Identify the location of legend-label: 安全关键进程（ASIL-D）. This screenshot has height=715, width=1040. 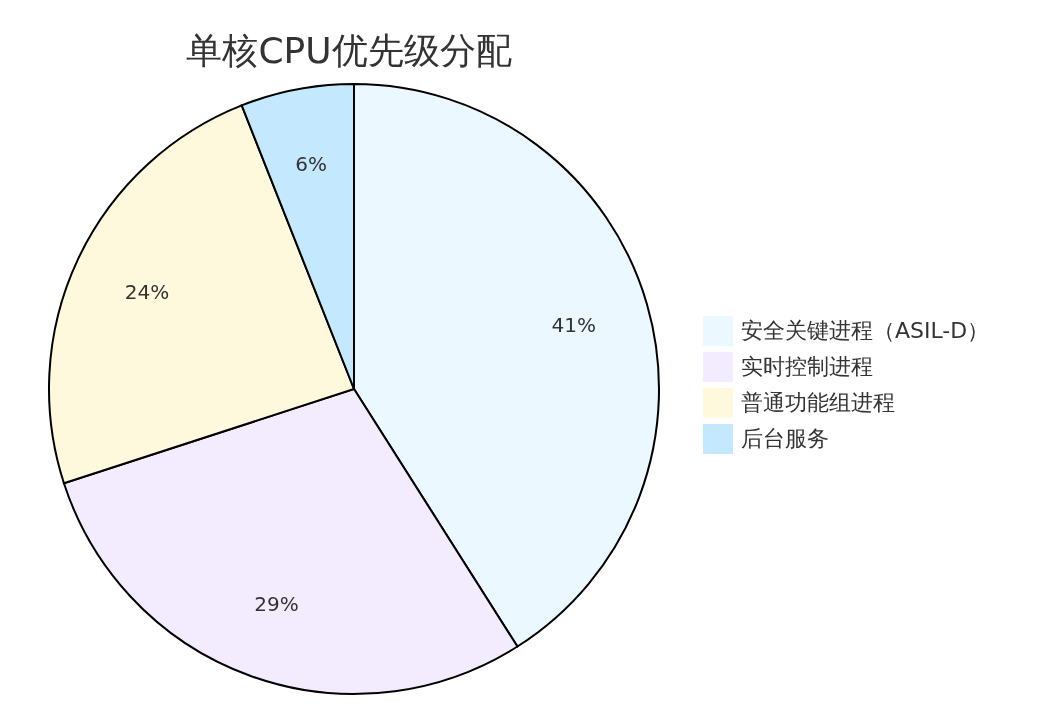
(865, 331).